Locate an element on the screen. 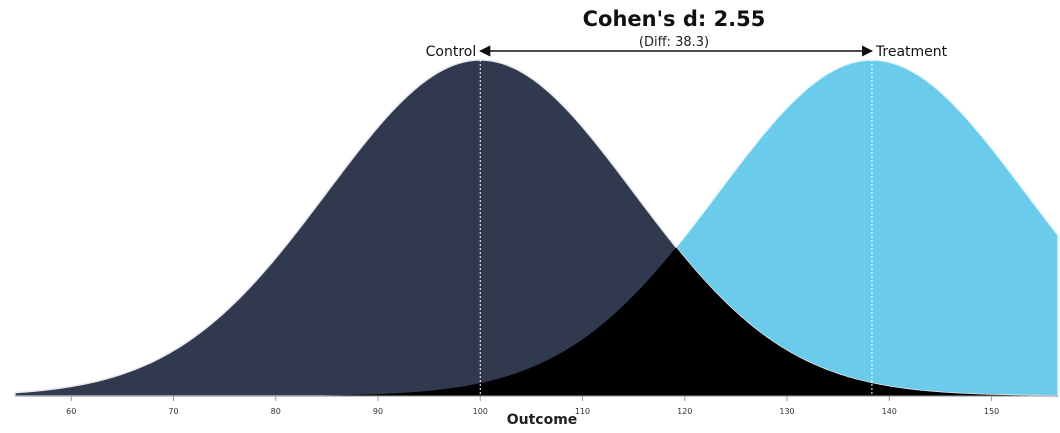 The image size is (1060, 433). x-tick-label: 130 is located at coordinates (786, 411).